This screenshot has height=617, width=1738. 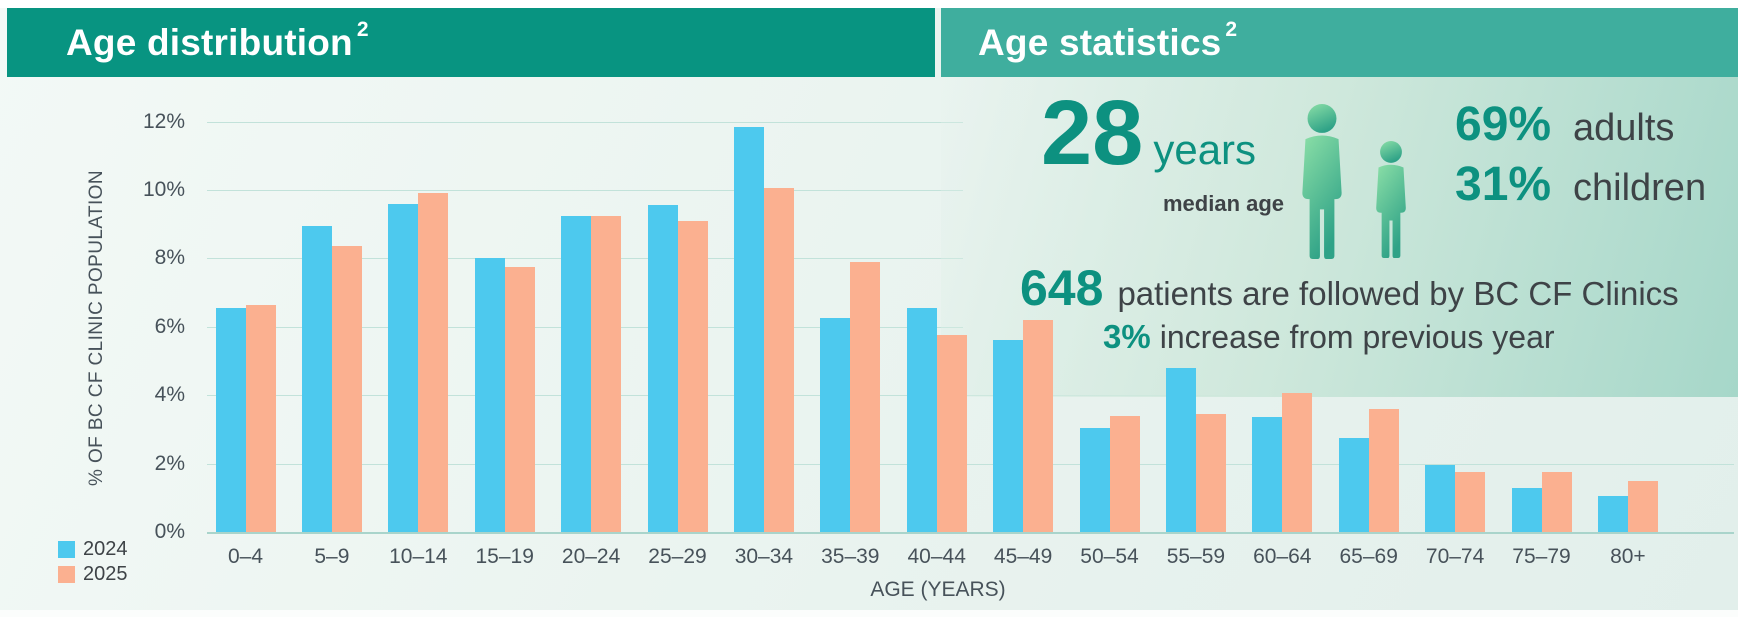 I want to click on left-title-footnote: 2, so click(x=362, y=29).